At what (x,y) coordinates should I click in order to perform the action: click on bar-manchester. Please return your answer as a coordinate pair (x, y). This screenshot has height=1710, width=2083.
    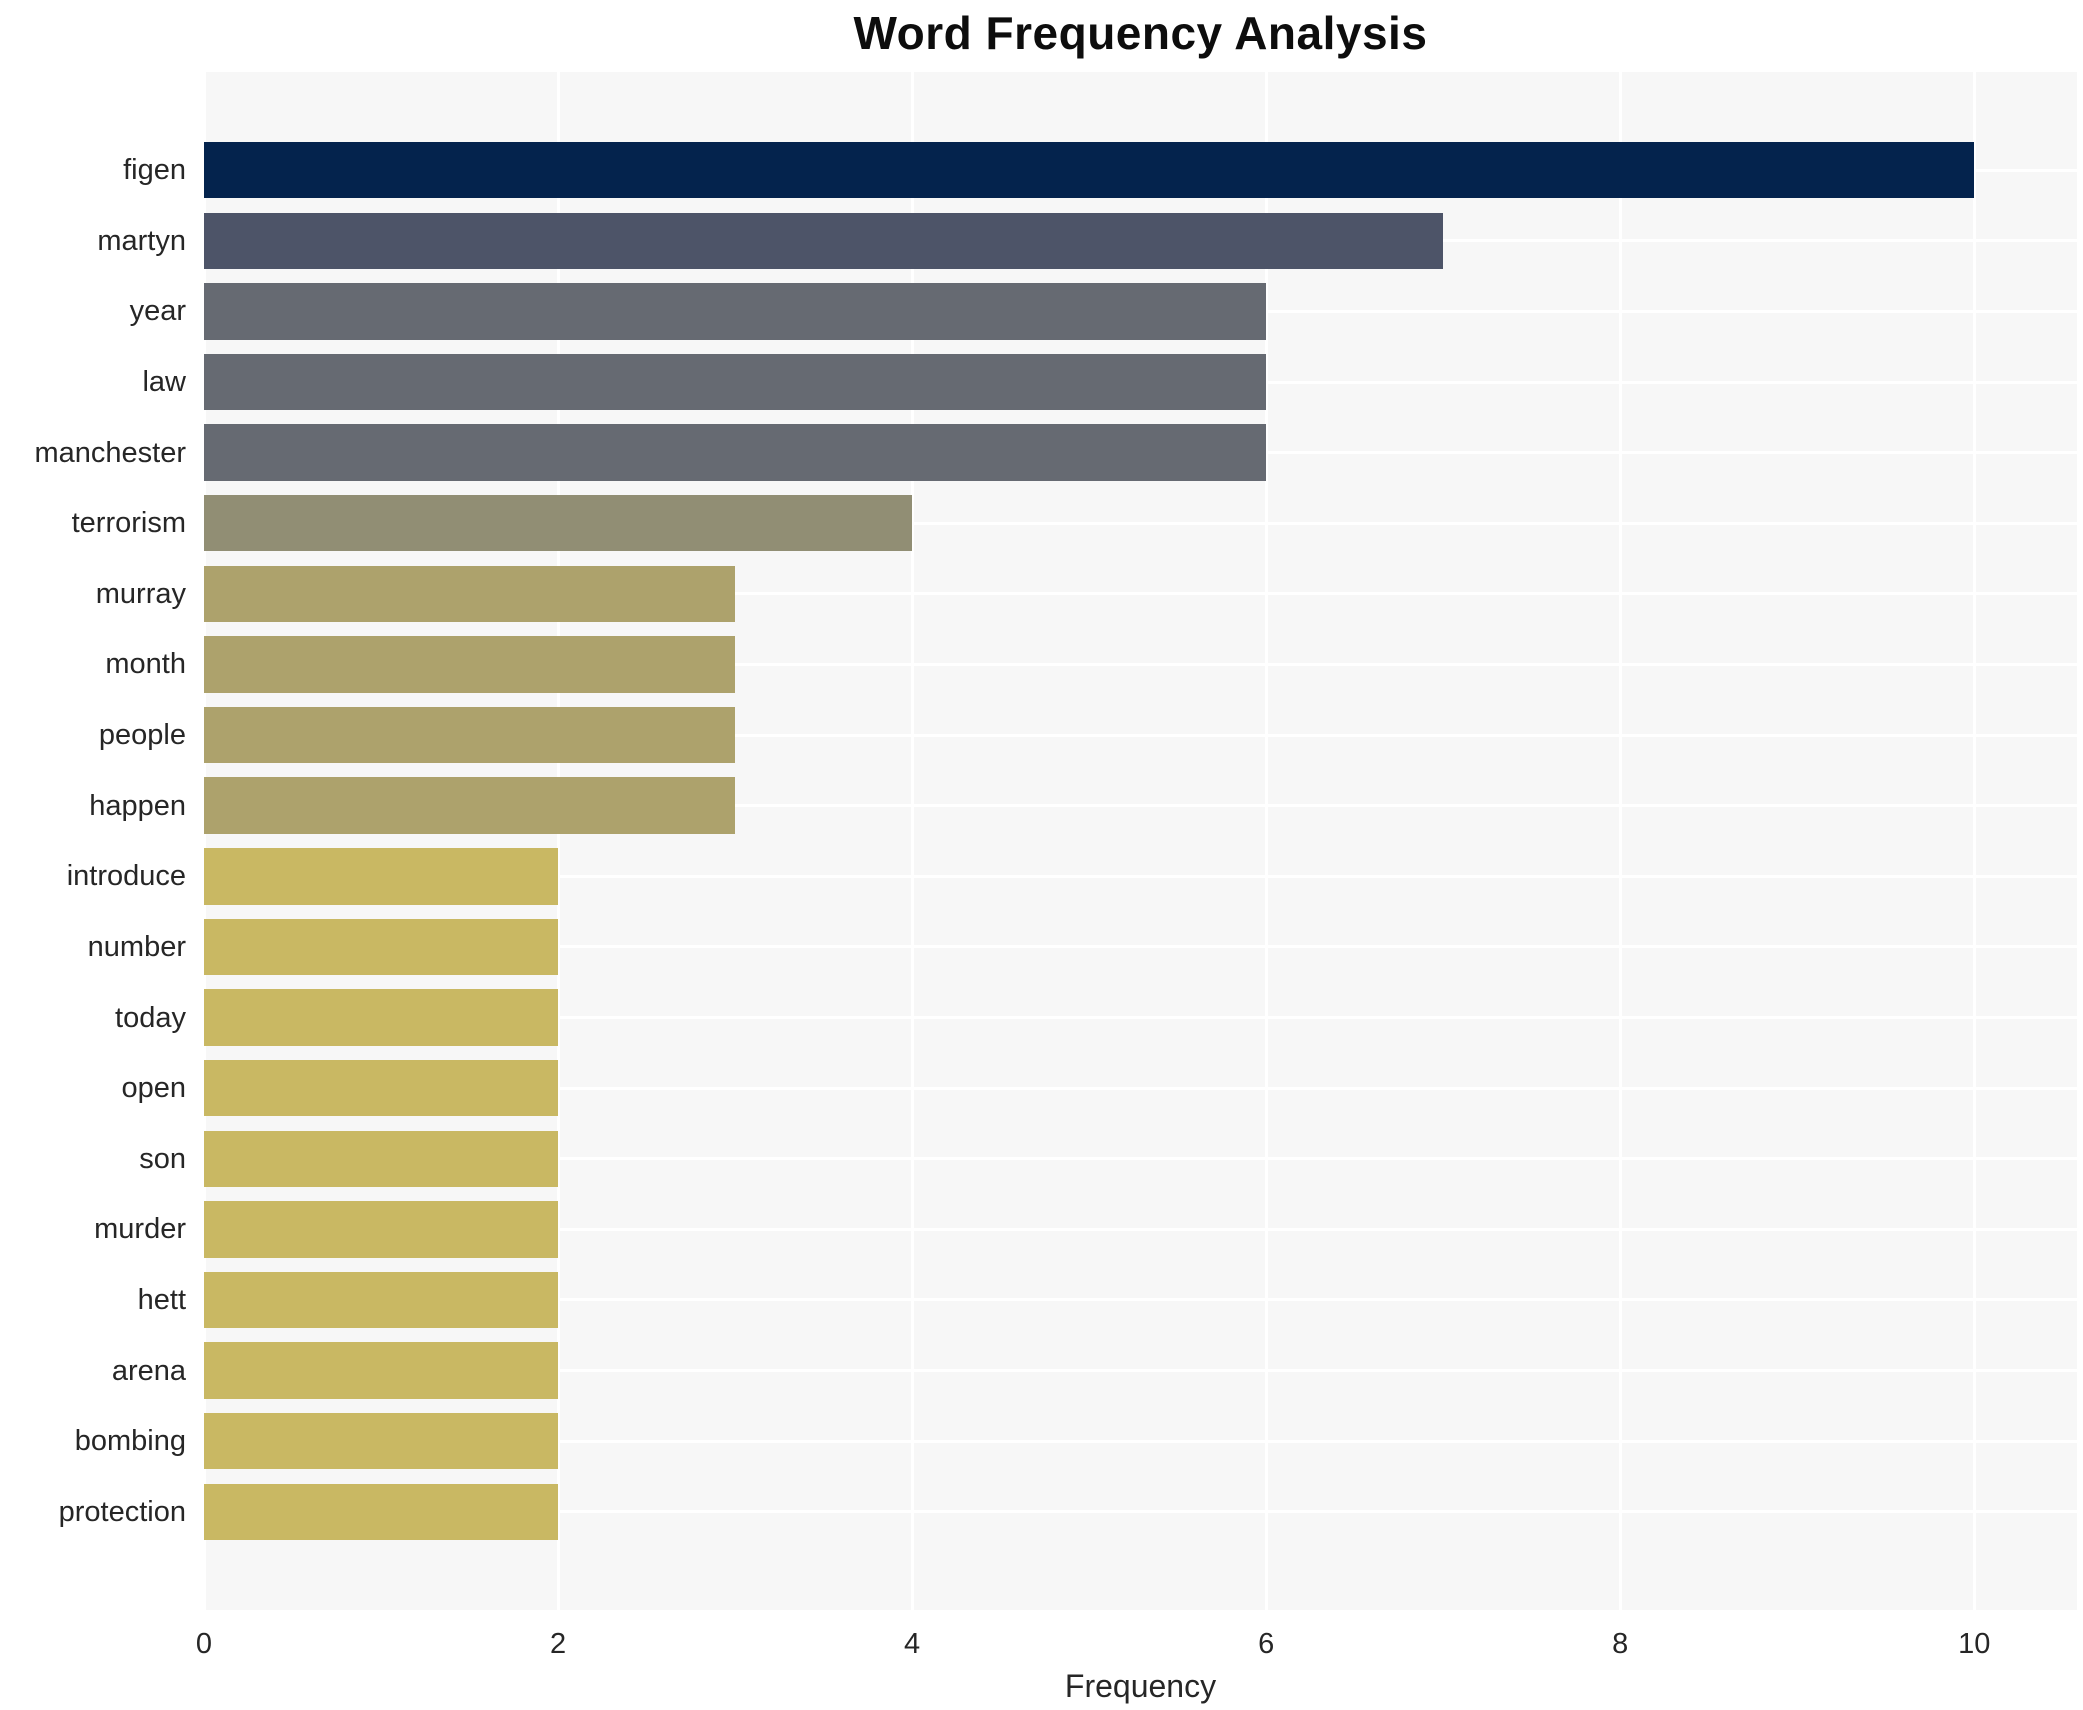
    Looking at the image, I should click on (735, 452).